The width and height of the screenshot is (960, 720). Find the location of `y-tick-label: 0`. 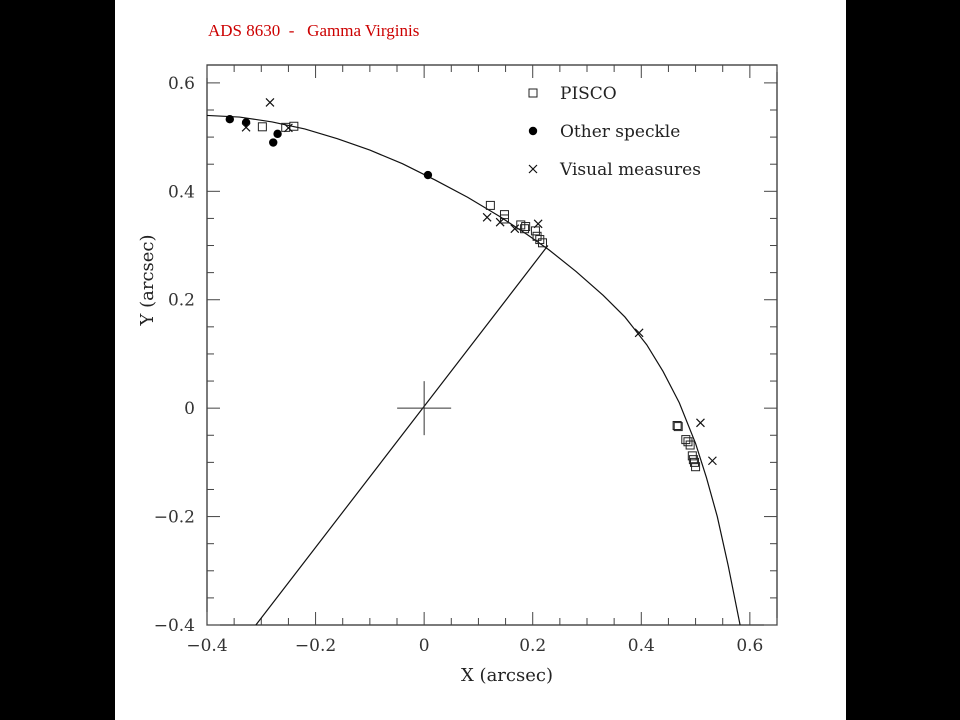

y-tick-label: 0 is located at coordinates (189, 409).